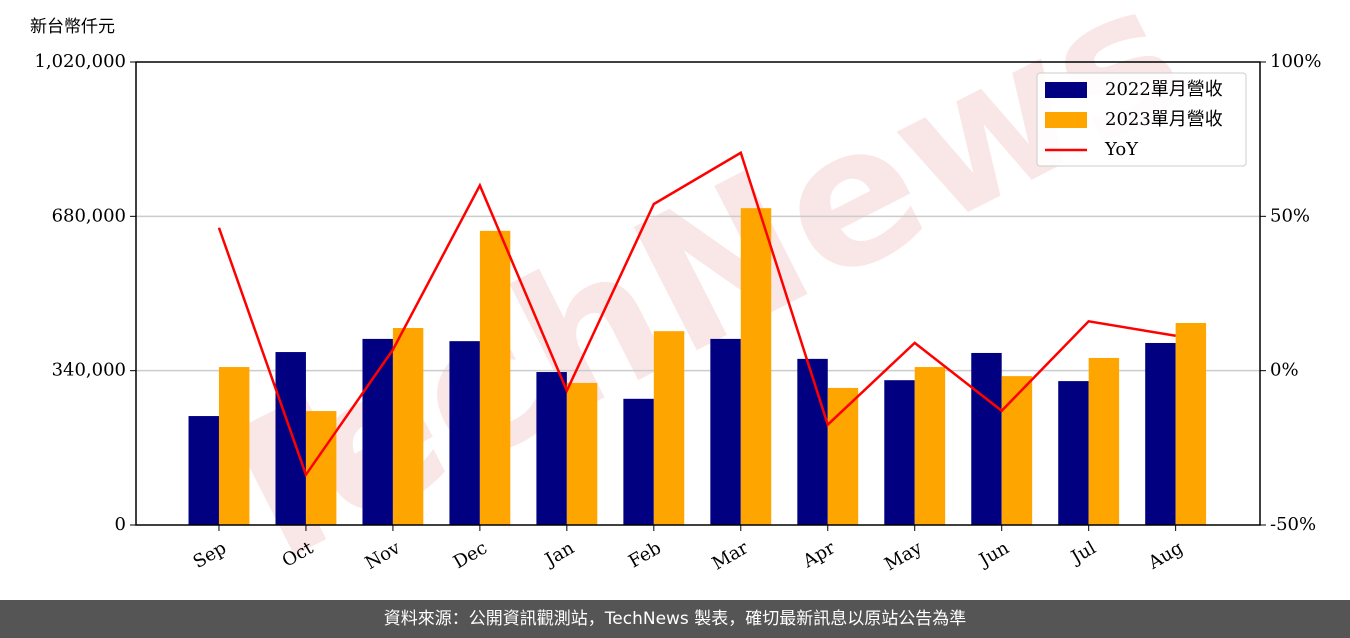  Describe the element at coordinates (210, 554) in the screenshot. I see `x-tick-label: Sep` at that location.